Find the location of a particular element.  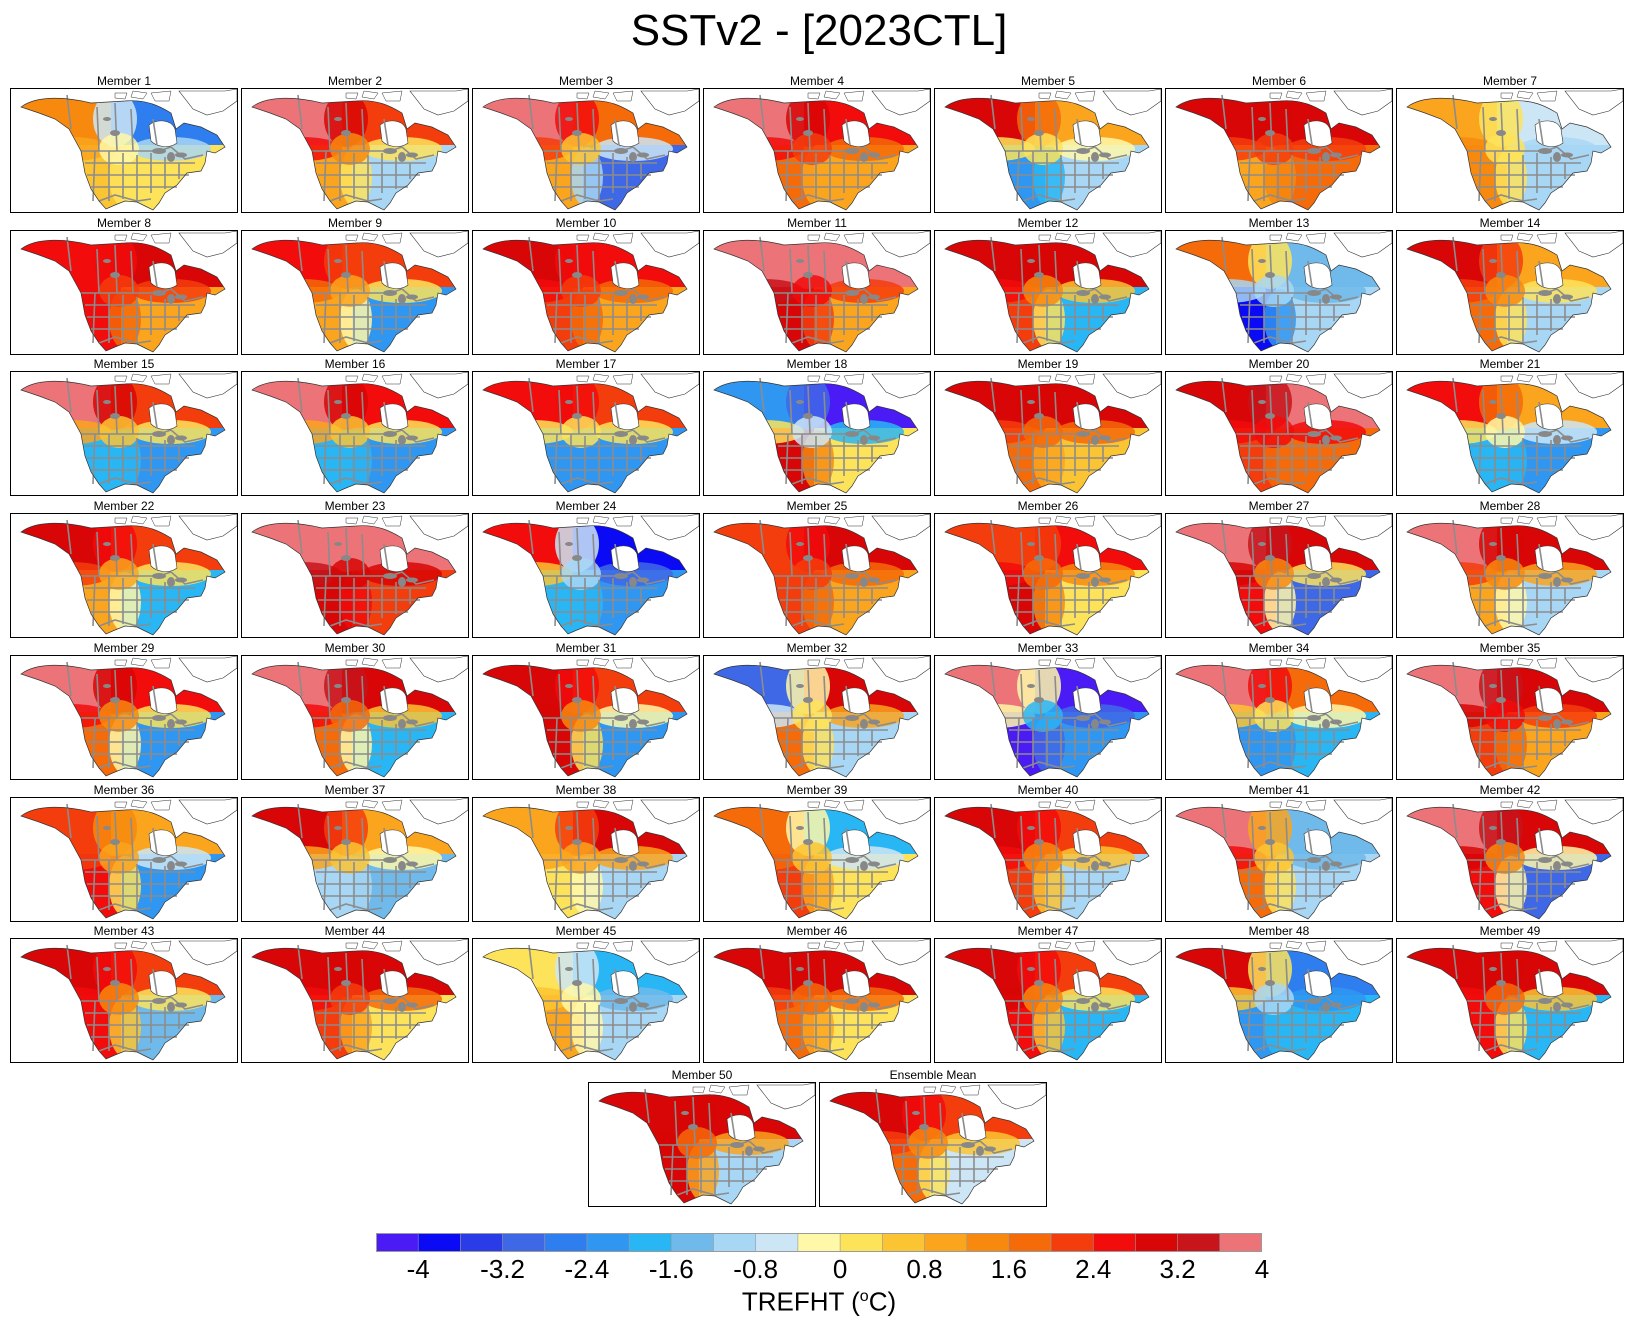

map-panel: Member 20 is located at coordinates (1279, 426).